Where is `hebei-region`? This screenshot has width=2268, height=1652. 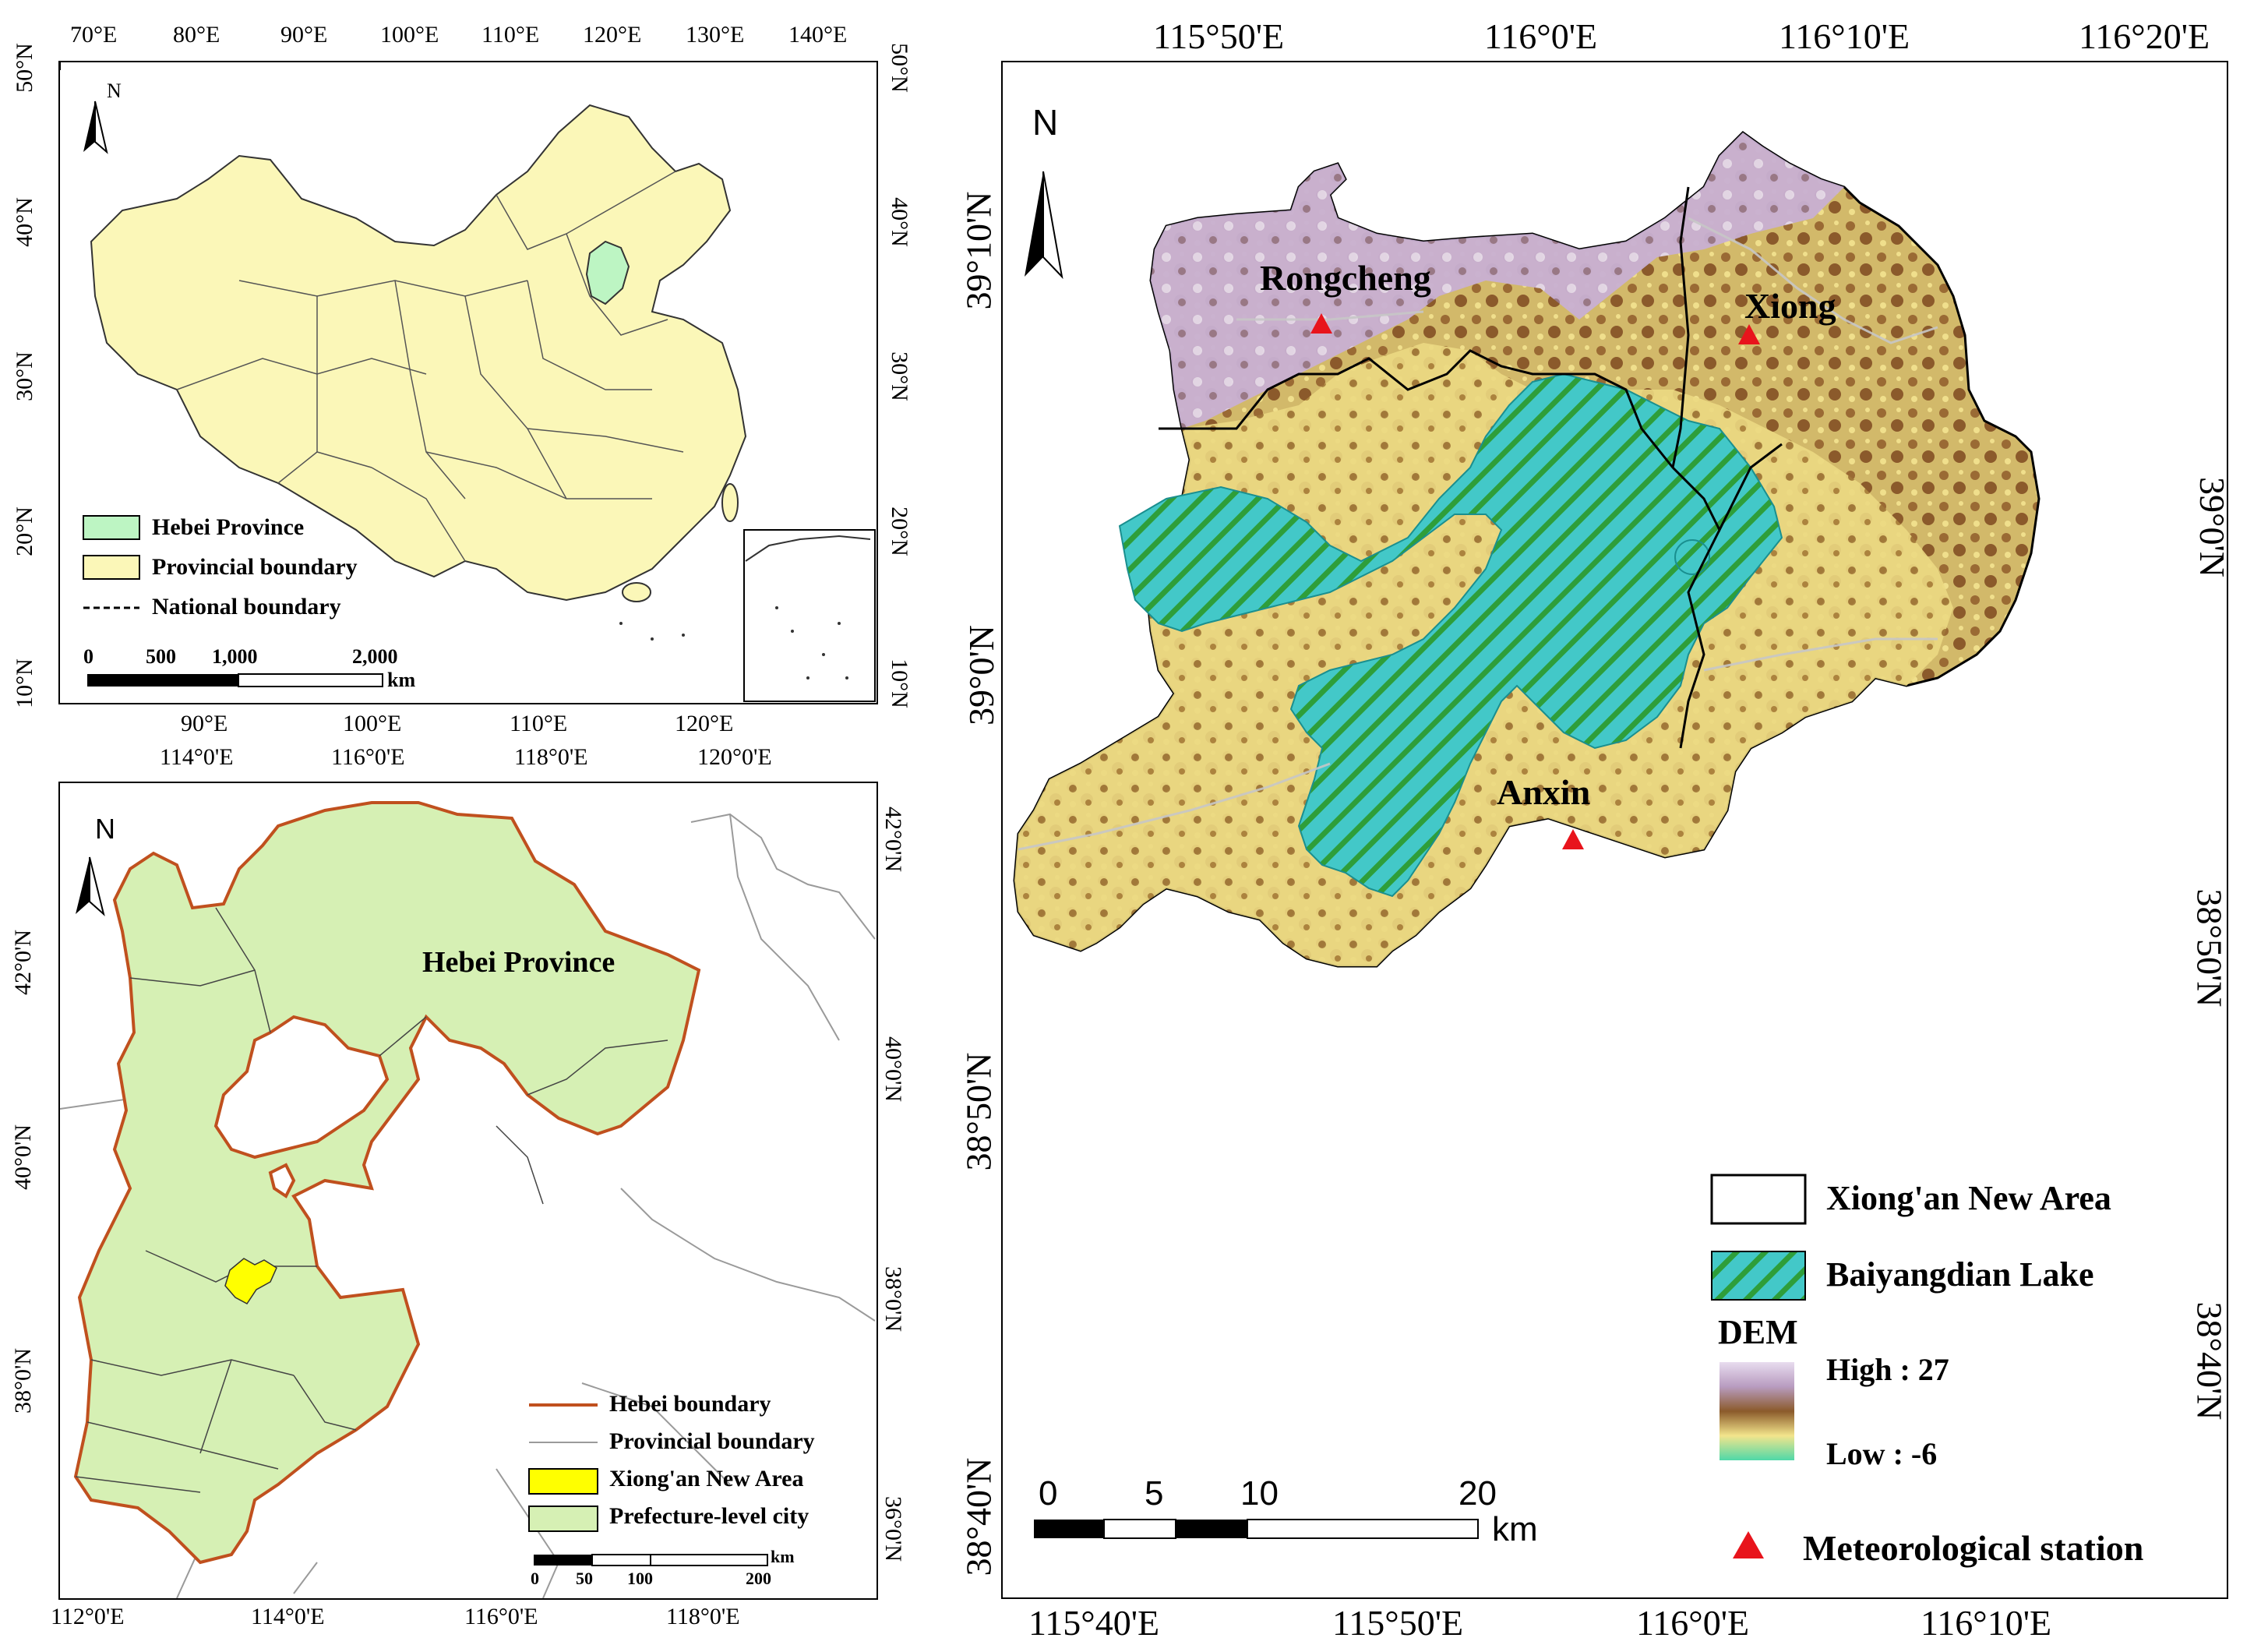 hebei-region is located at coordinates (387, 1183).